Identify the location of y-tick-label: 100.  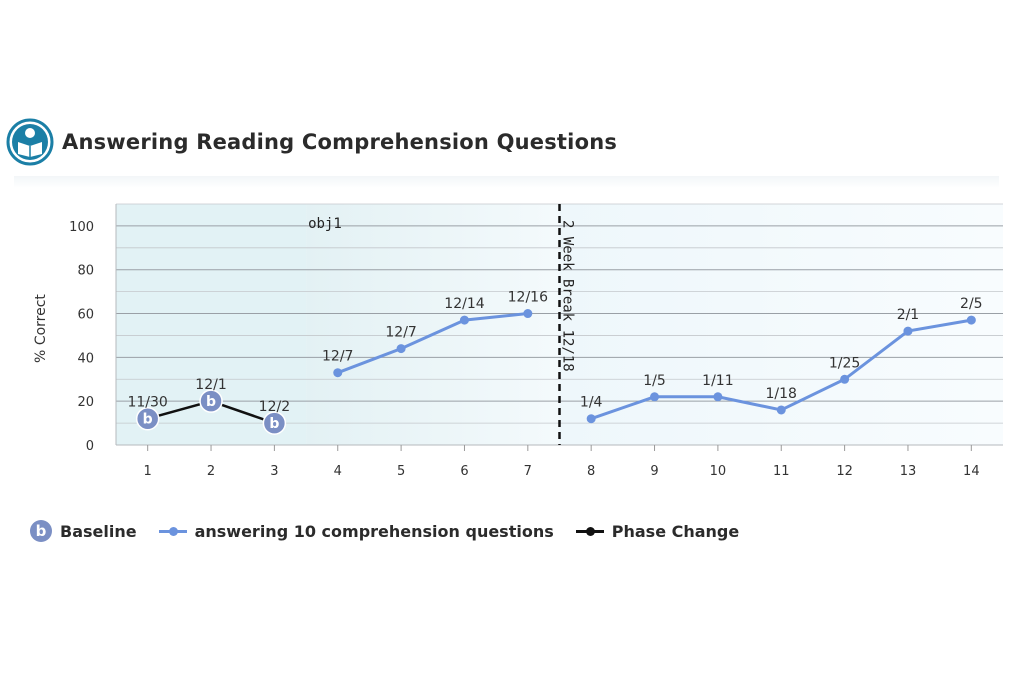
(81, 227).